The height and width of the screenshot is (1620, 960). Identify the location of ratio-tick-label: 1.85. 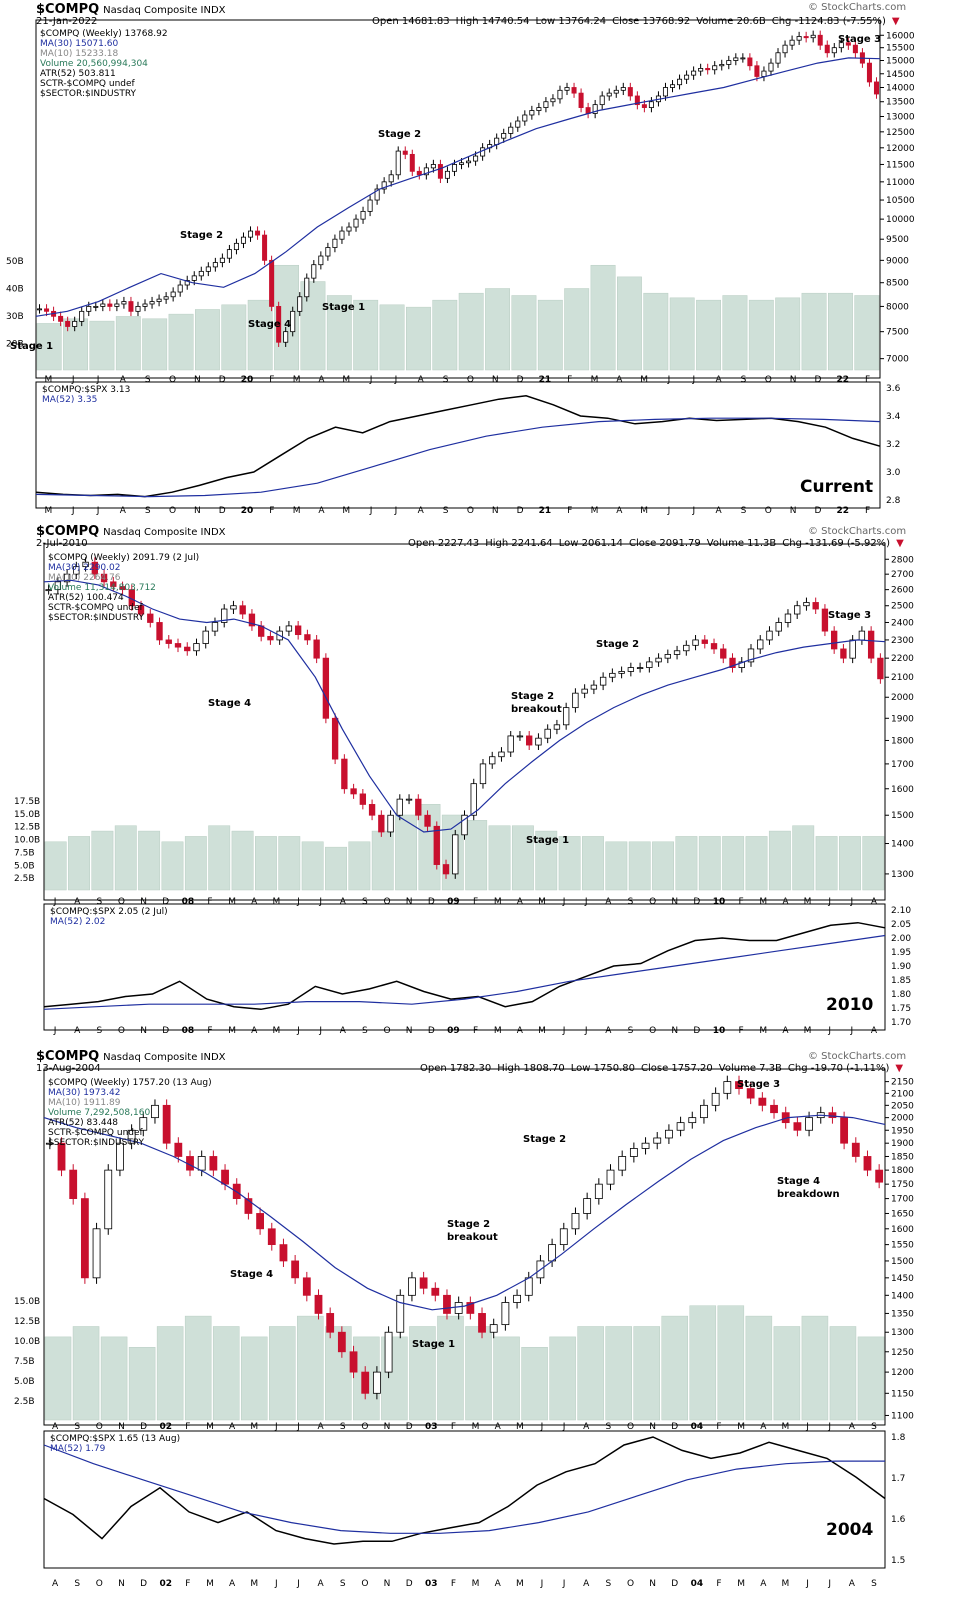
(901, 981).